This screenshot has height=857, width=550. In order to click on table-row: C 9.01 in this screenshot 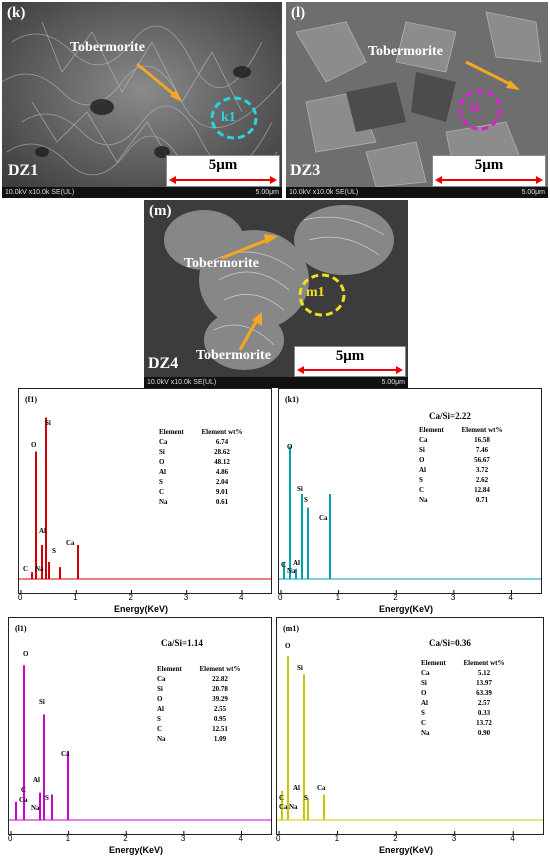, I will do `click(203, 492)`.